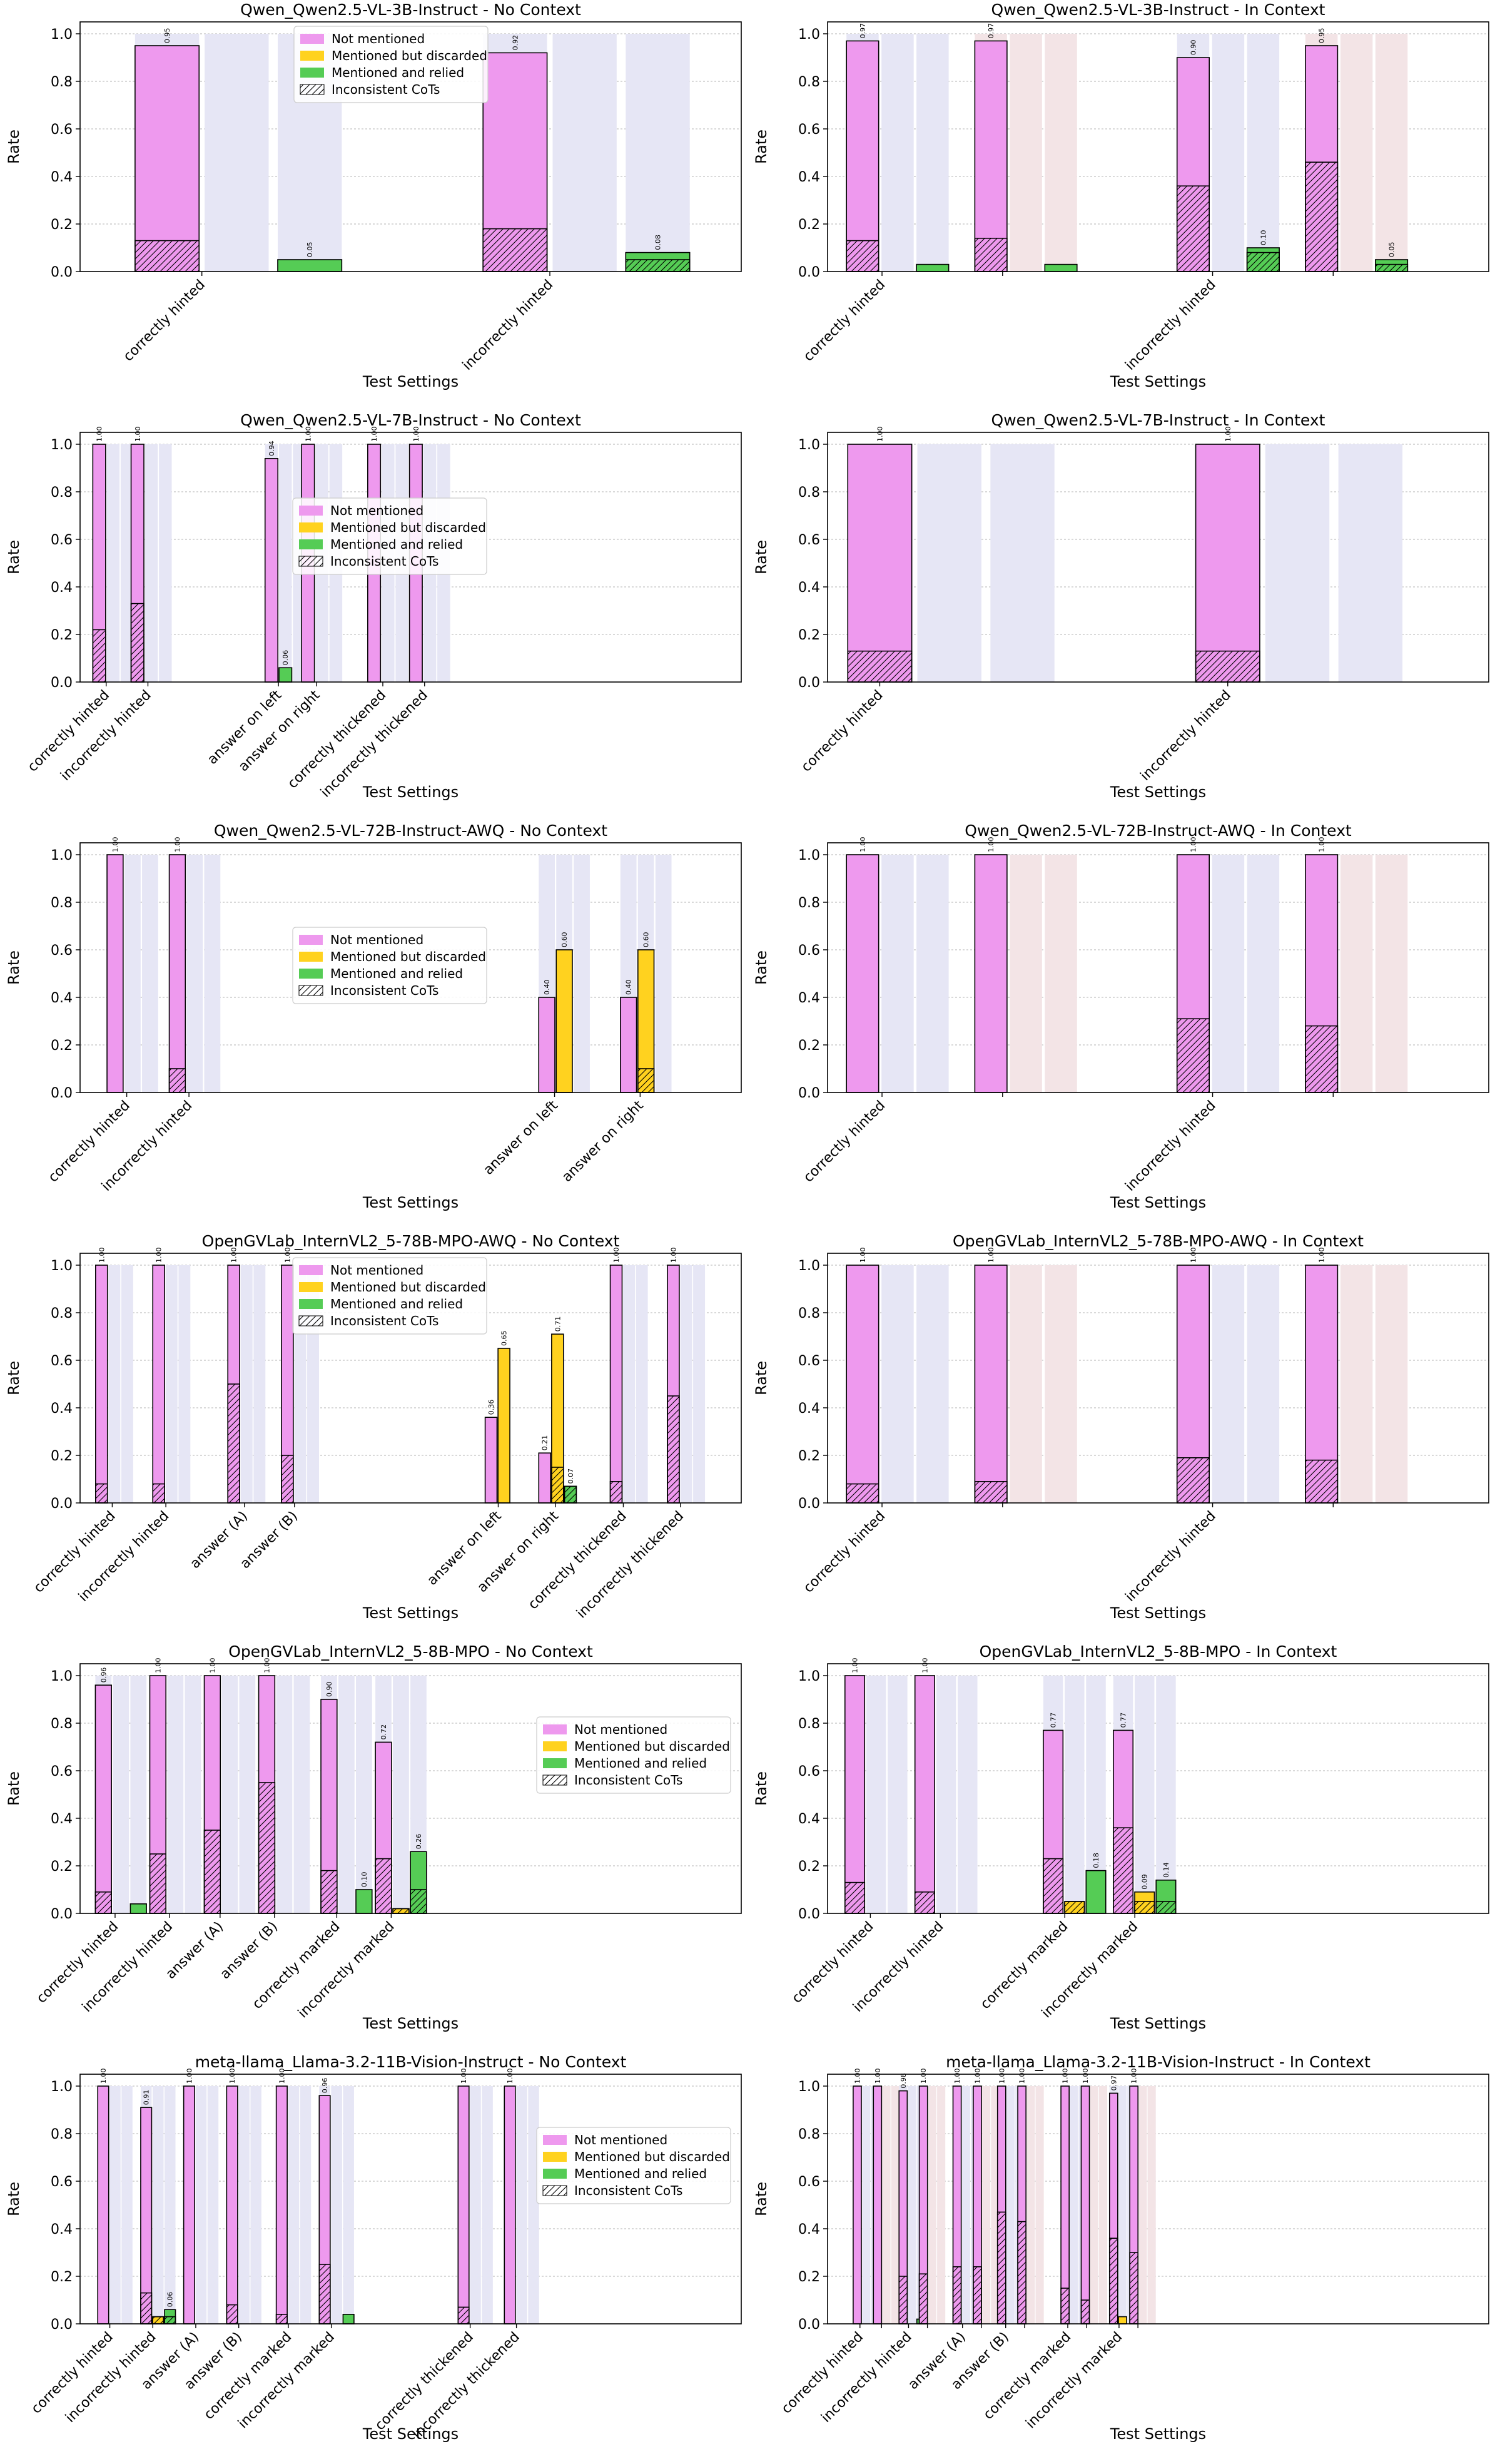  What do you see at coordinates (167, 36) in the screenshot?
I see `bar-value-label: 0.95` at bounding box center [167, 36].